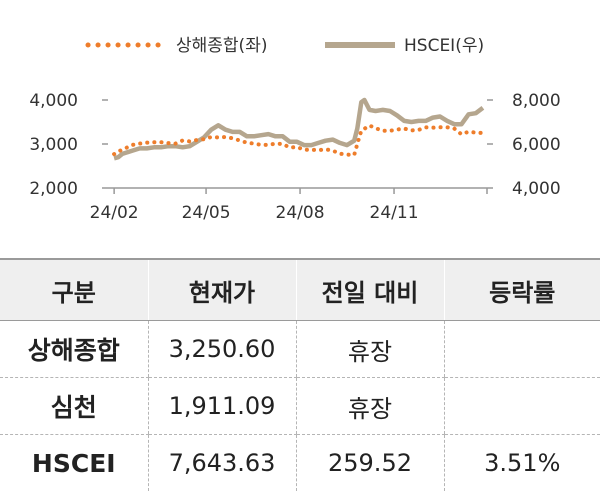  Describe the element at coordinates (74, 406) in the screenshot. I see `row-index-name: 심천` at that location.